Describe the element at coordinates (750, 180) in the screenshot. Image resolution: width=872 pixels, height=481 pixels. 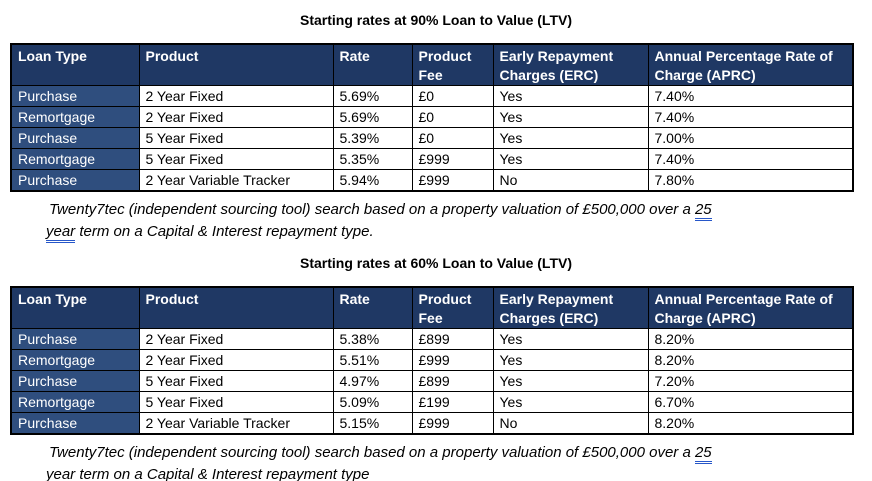
I see `cell-aprc: 7.80%` at that location.